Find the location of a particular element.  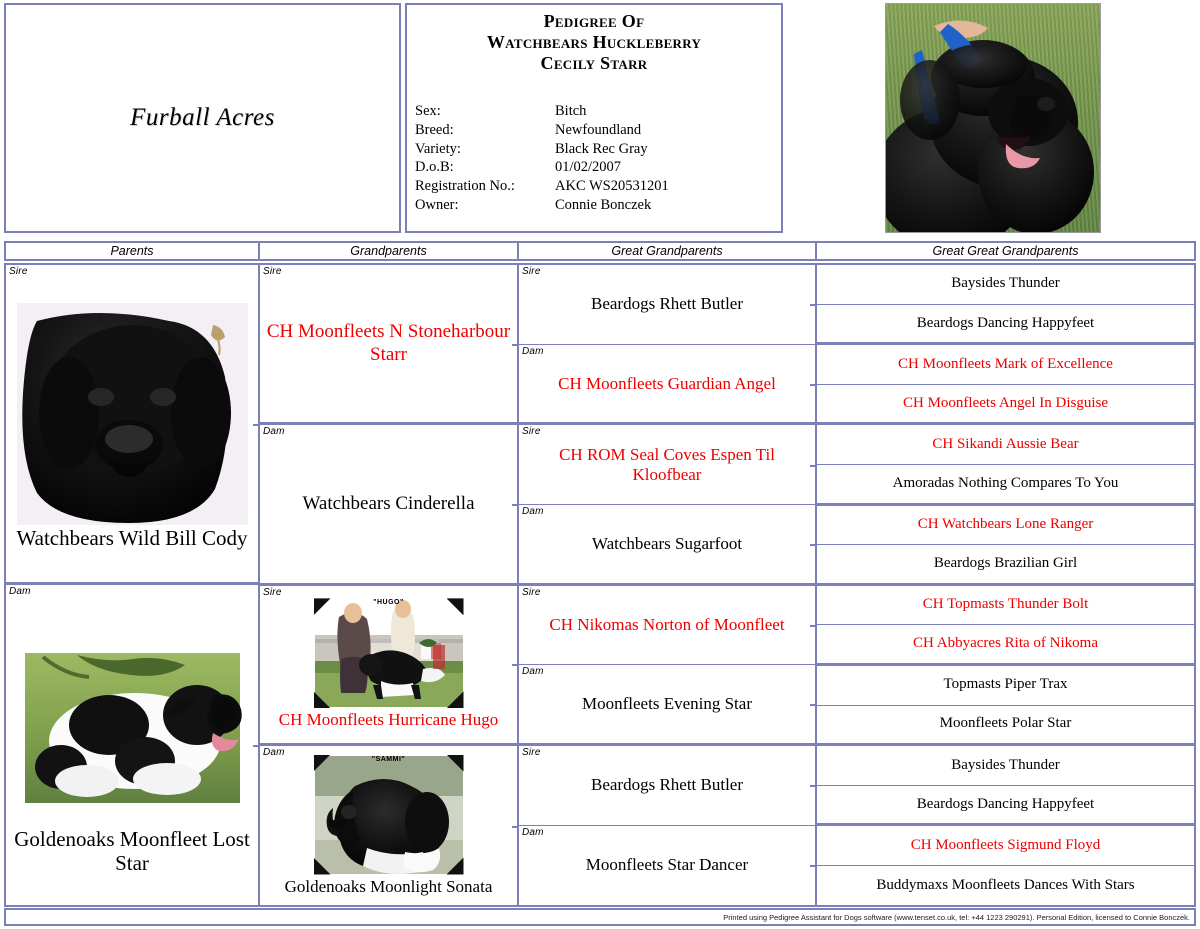

grandparent-cell-1: Sire CH Moonfleets N Stoneharbour Starr is located at coordinates (388, 345).